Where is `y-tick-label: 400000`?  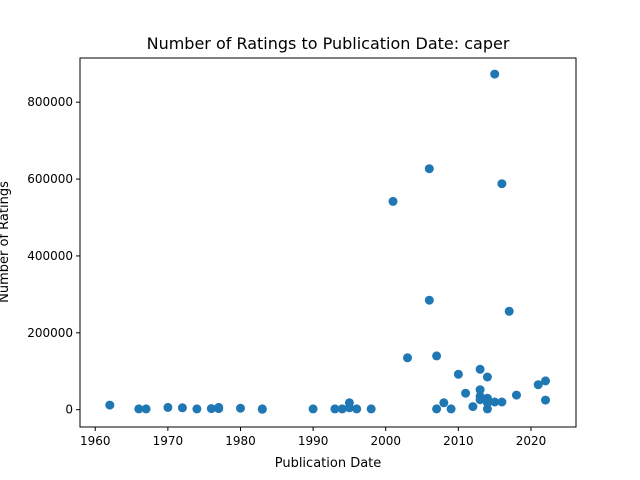 y-tick-label: 400000 is located at coordinates (50, 256).